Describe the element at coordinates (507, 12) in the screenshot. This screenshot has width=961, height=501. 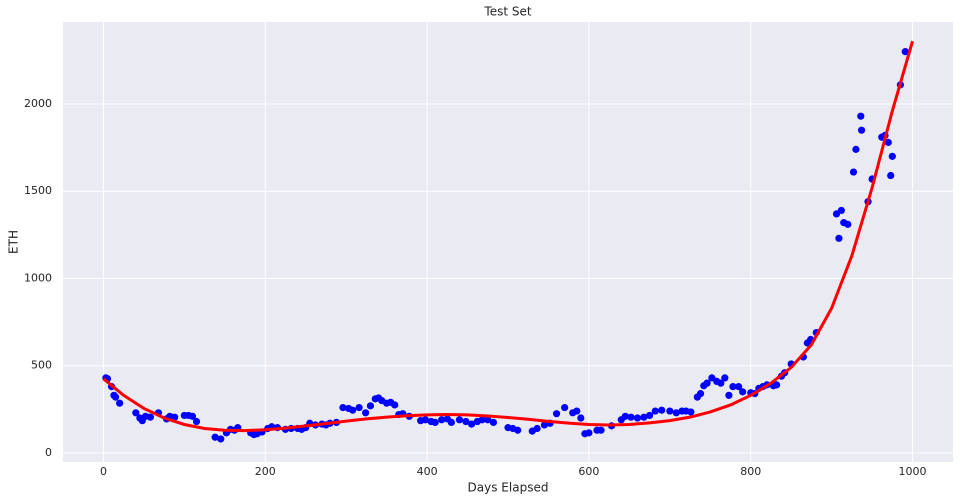
I see `chart-title: Test Set` at that location.